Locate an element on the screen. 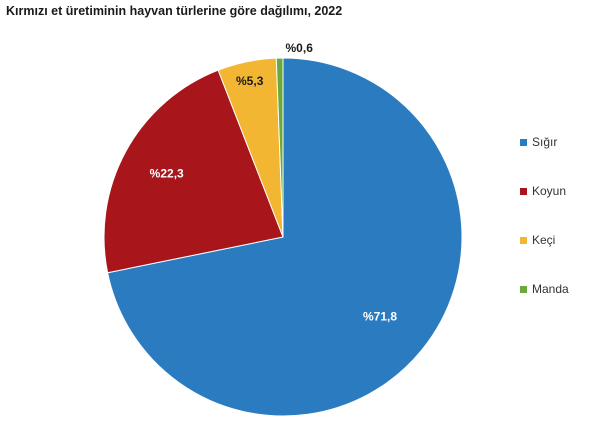 The image size is (610, 436). data-label-manda: %0,6 is located at coordinates (300, 48).